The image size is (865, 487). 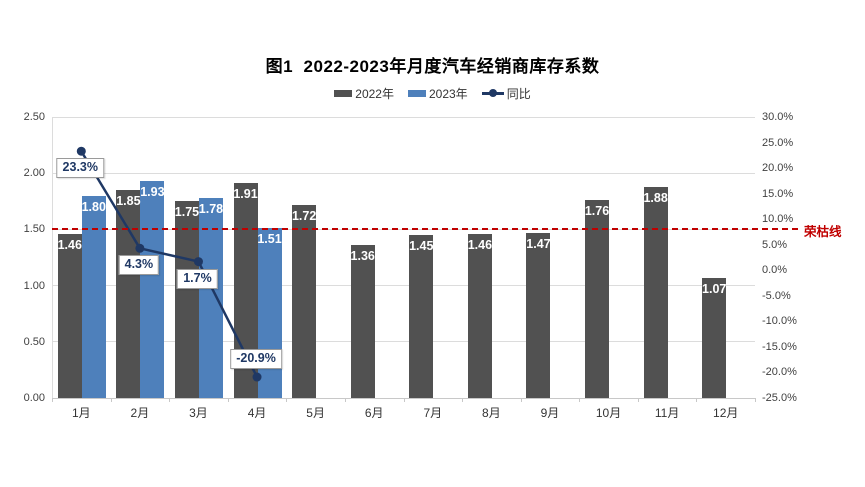 What do you see at coordinates (823, 232) in the screenshot?
I see `boom-bust-label: 荣枯线` at bounding box center [823, 232].